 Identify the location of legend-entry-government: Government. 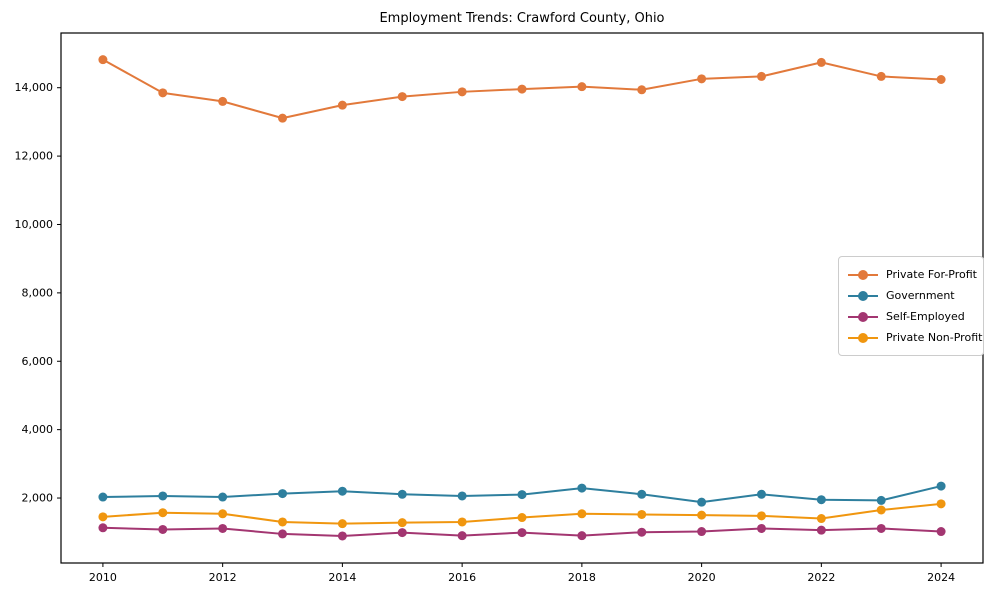
(911, 295).